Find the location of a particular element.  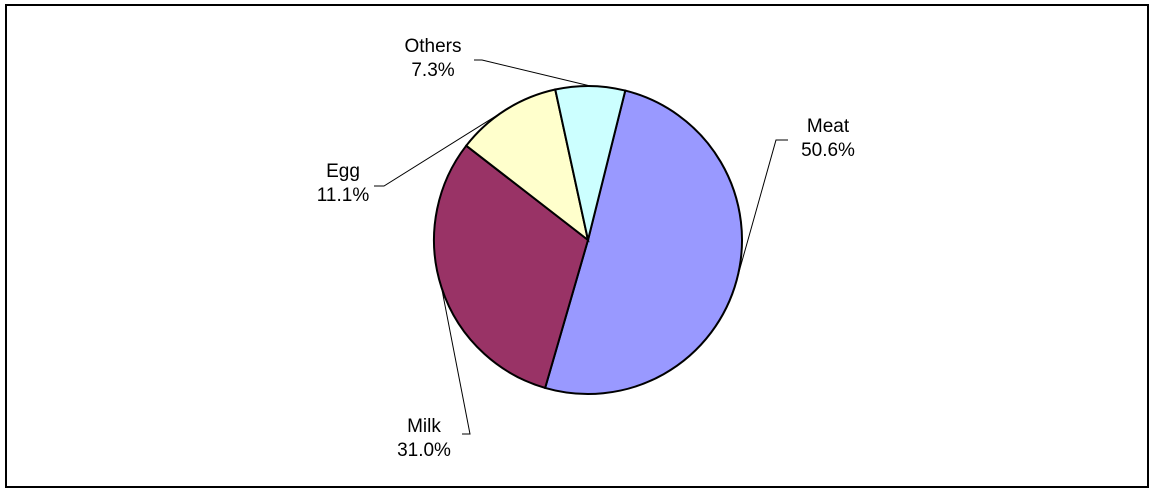

pie-slice-others is located at coordinates (590, 163).